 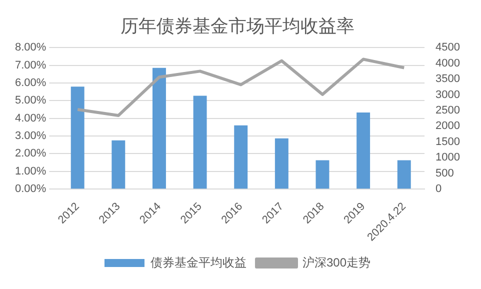 I want to click on y2-tick-label: 3500, so click(x=448, y=79).